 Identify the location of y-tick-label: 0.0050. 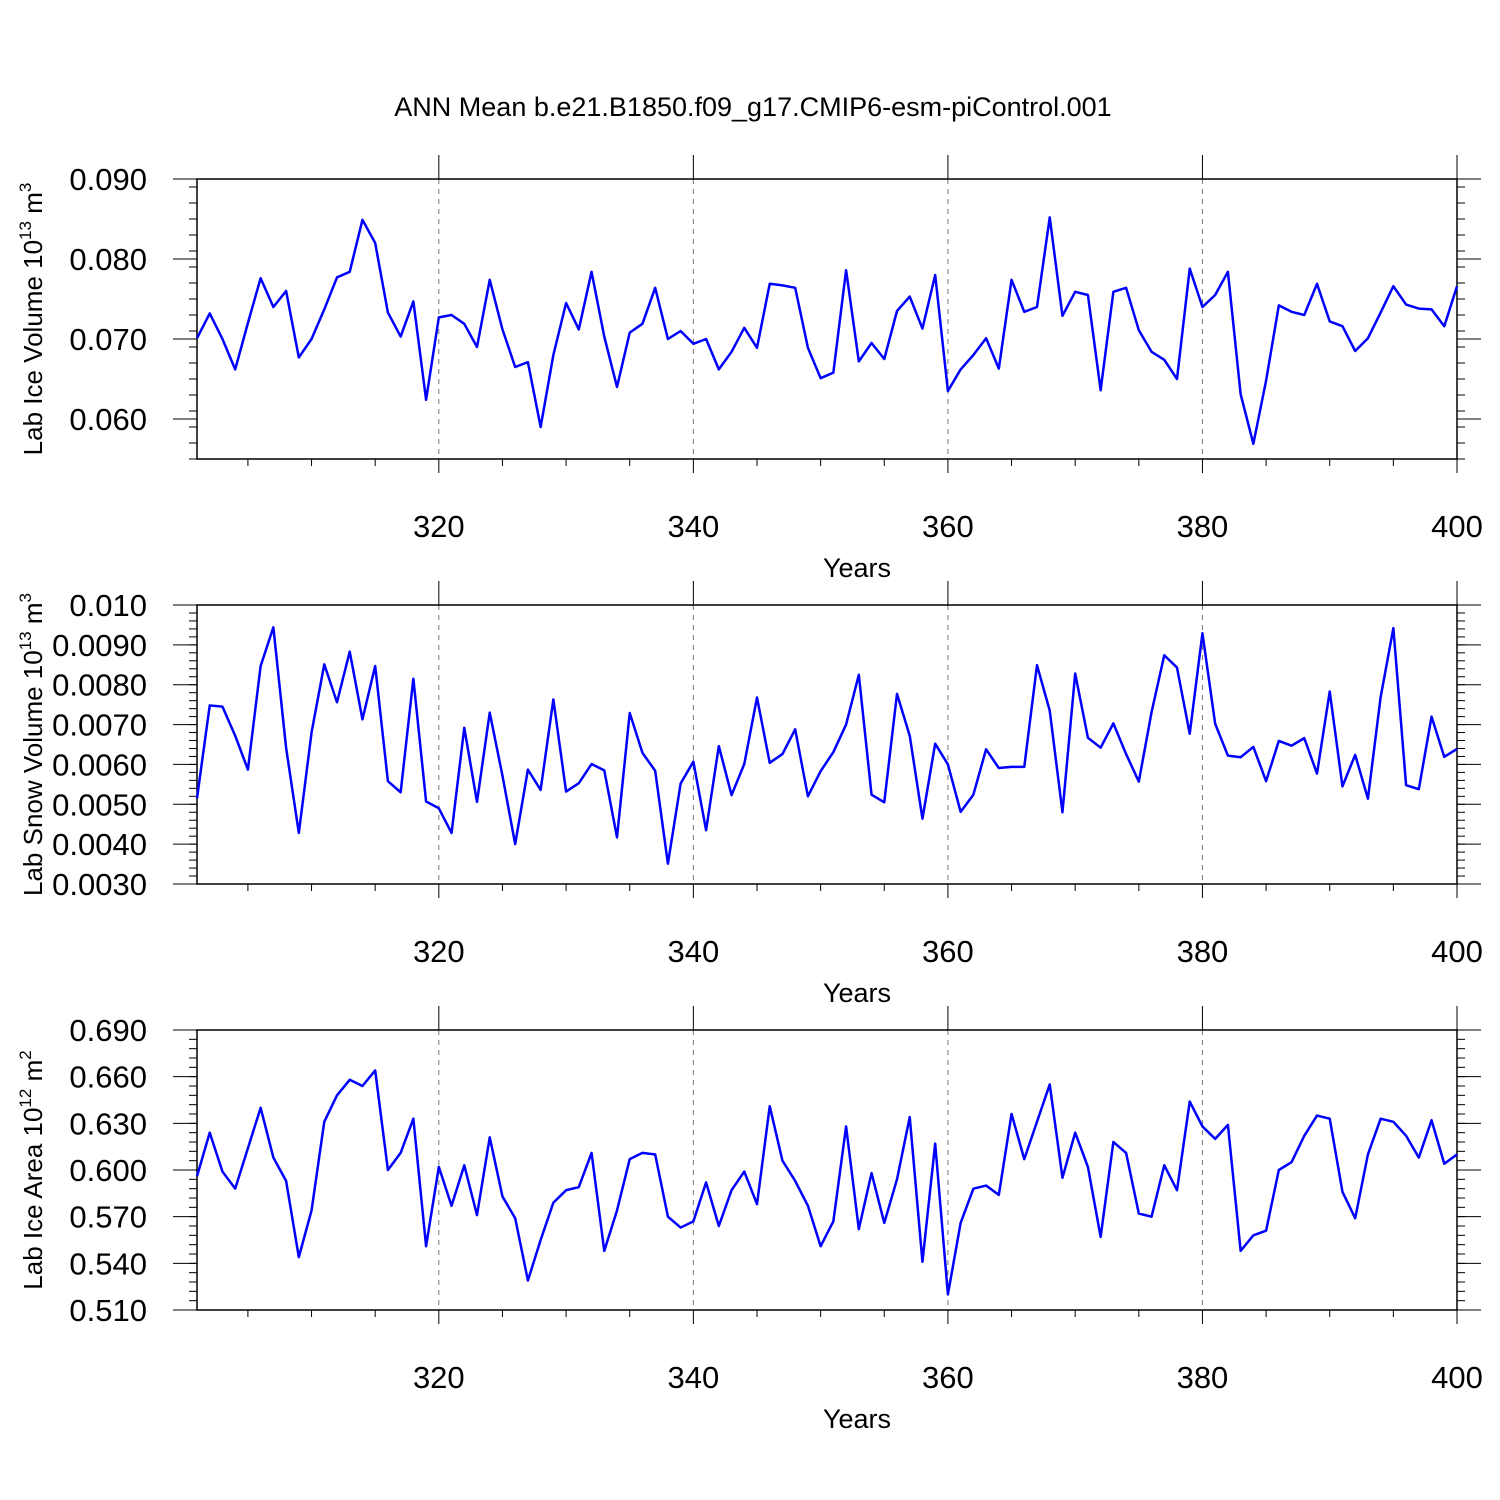
(99, 804).